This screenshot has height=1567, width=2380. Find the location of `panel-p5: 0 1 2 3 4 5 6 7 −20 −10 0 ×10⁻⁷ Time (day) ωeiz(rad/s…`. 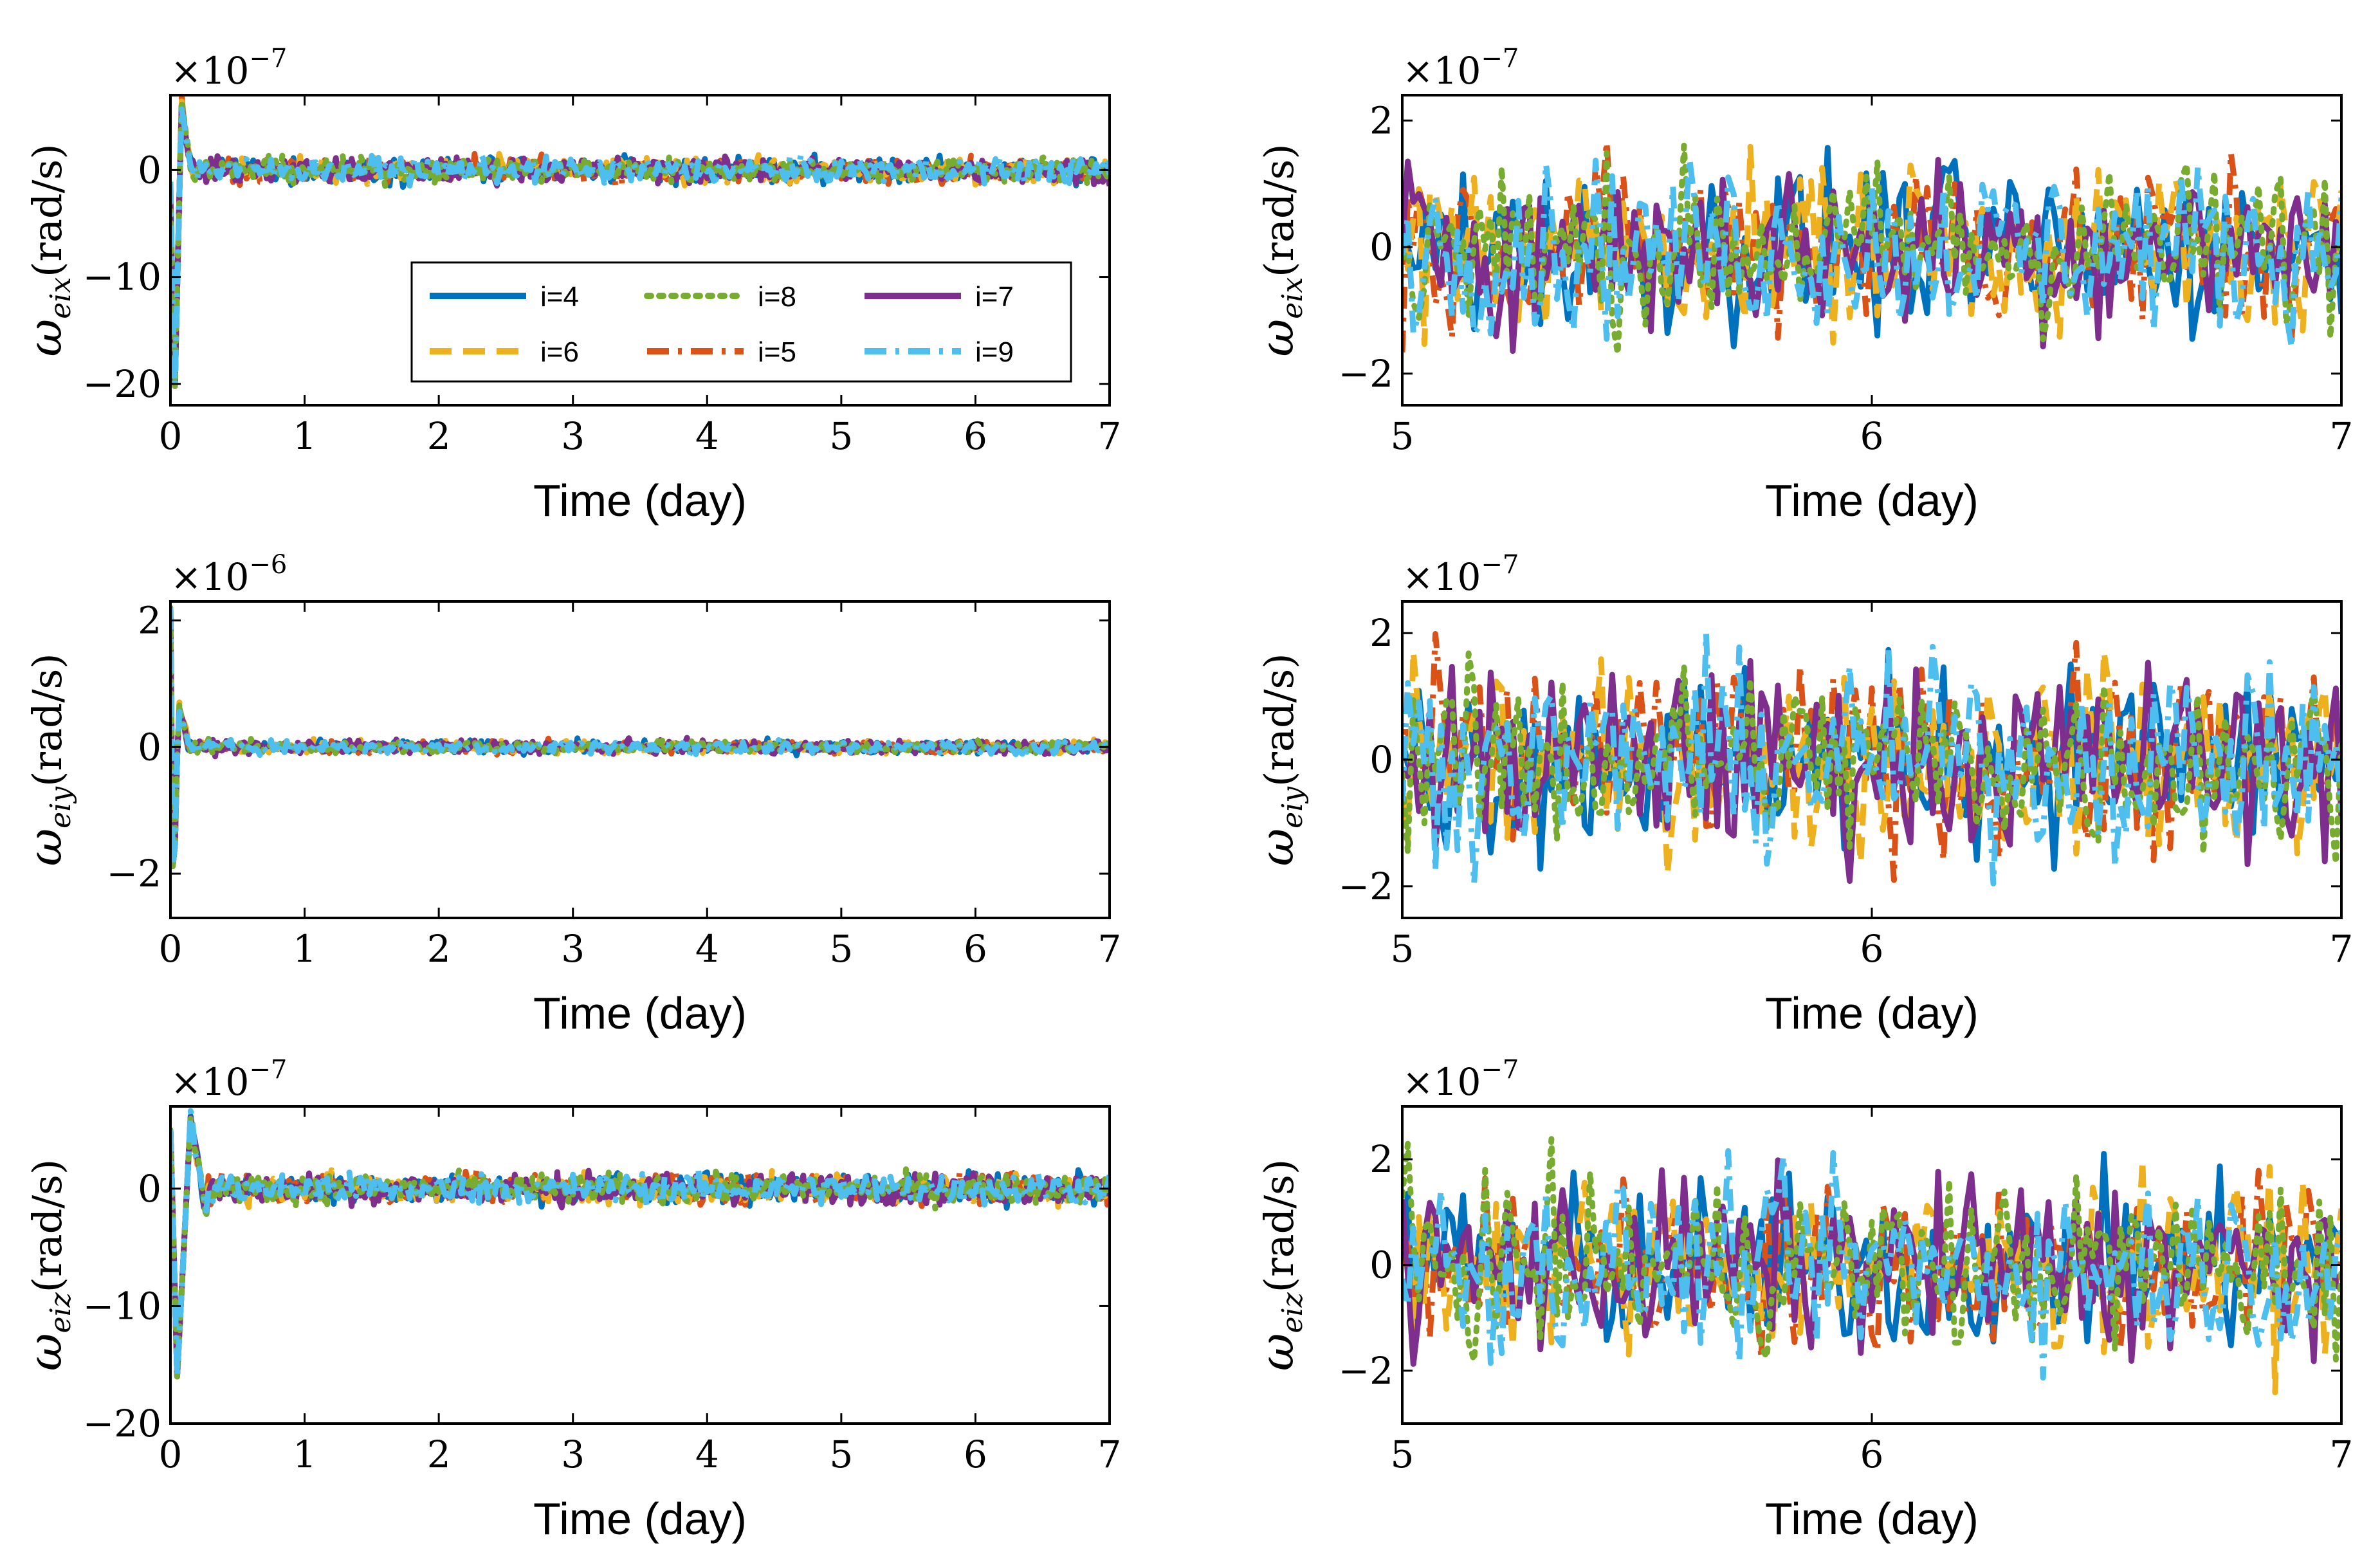

panel-p5: 0 1 2 3 4 5 6 7 −20 −10 0 ×10⁻⁷ Time (day) ωeiz(rad/s… is located at coordinates (569, 1300).